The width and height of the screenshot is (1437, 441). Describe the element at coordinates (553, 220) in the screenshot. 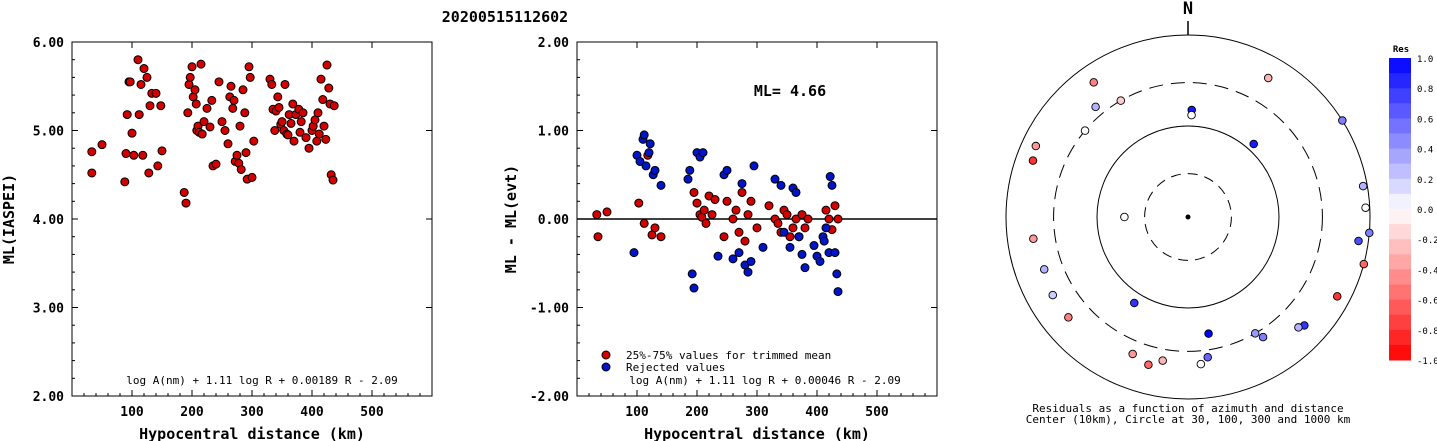

I see `middle-y-tick-label: 0.00` at that location.